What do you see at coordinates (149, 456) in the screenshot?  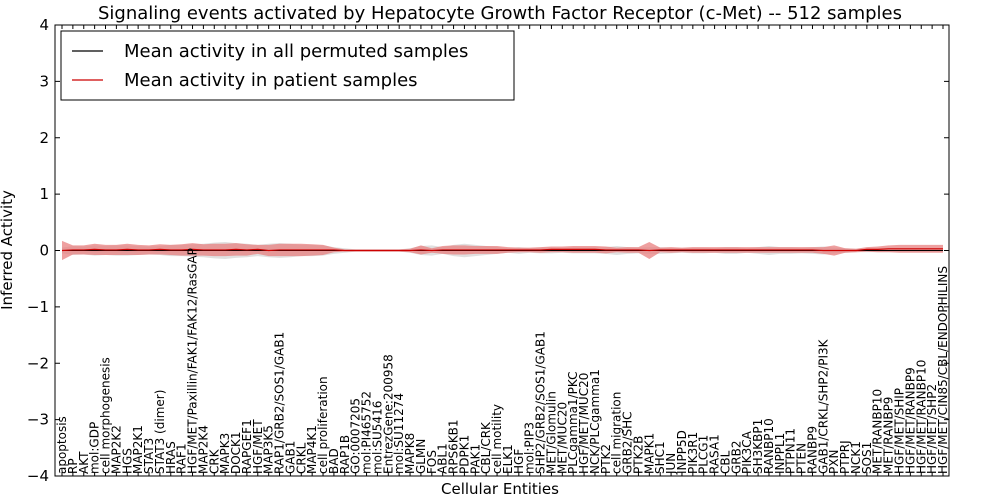 I see `x-tick-label: STAT3` at bounding box center [149, 456].